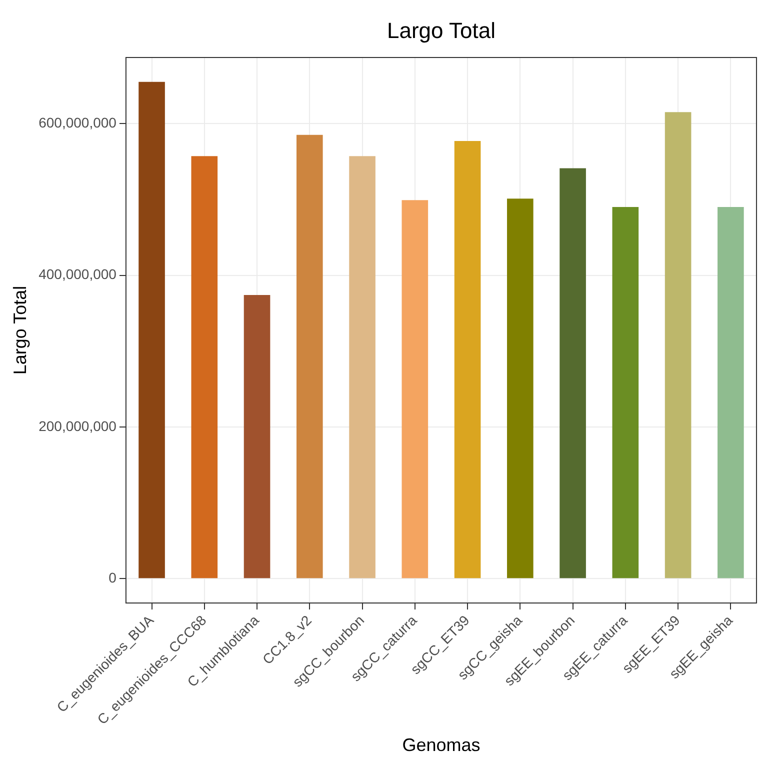  I want to click on y-tick-label: 200,000,000, so click(77, 426).